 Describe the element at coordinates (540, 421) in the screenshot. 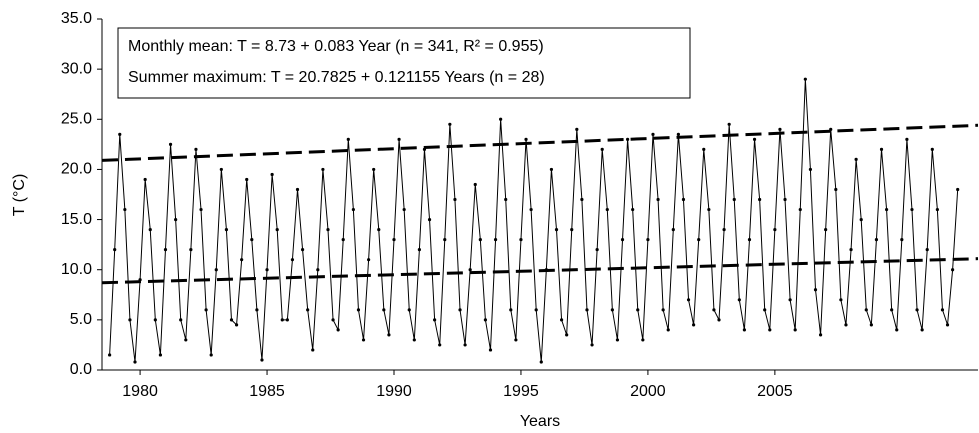

I see `x-axis-label: Years` at that location.